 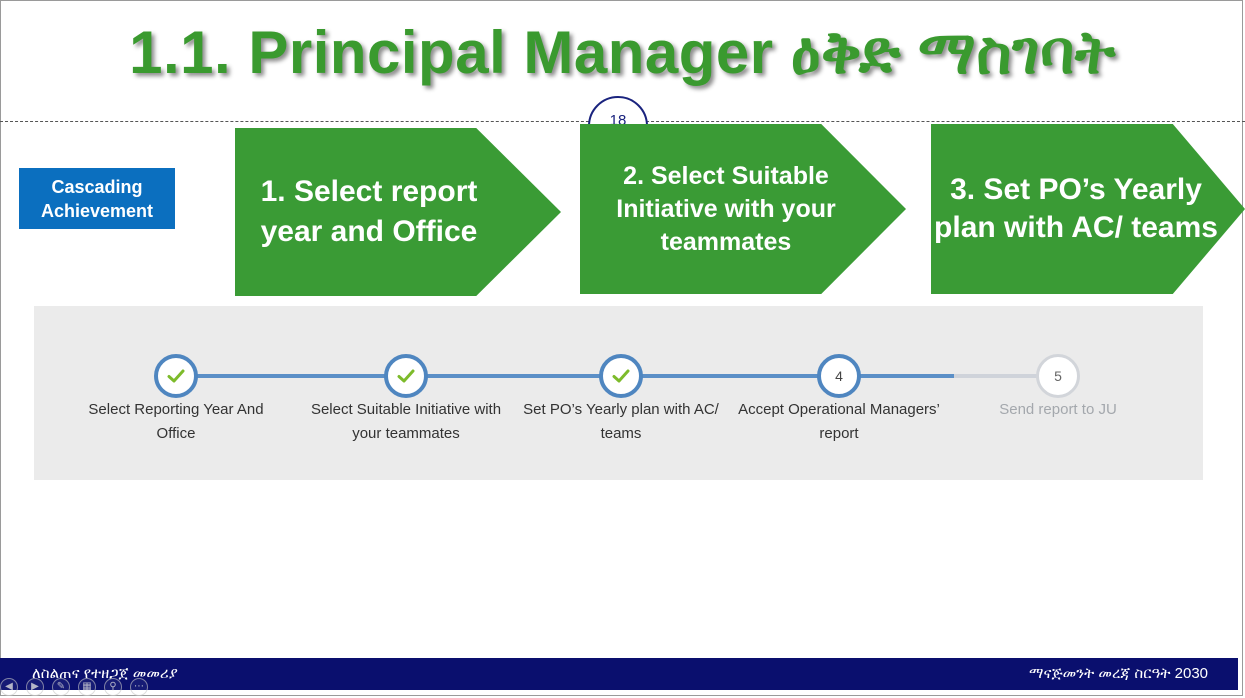 I want to click on step-4-node: 4, so click(x=839, y=376).